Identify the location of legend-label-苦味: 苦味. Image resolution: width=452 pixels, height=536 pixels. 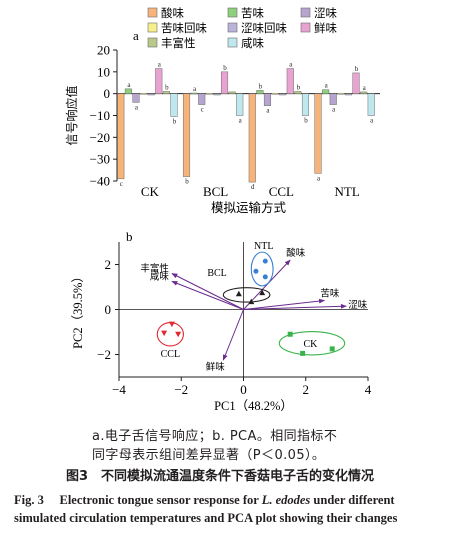
(252, 13).